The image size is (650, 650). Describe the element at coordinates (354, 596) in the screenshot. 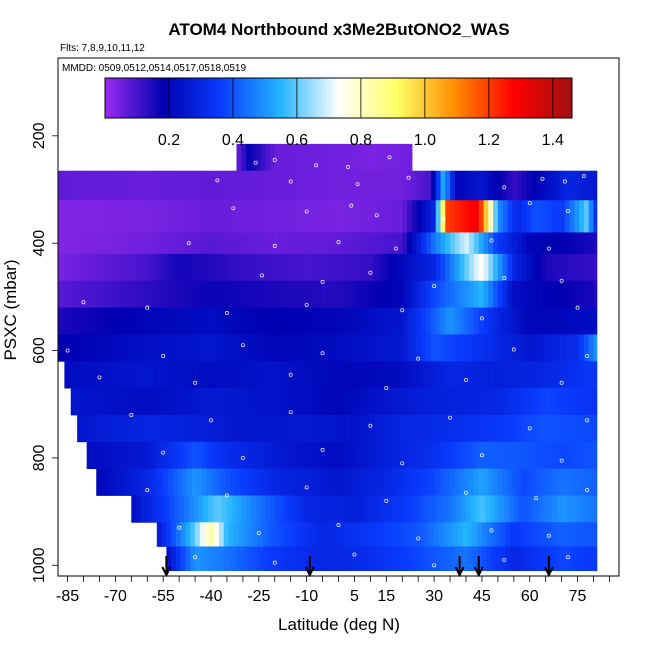

I see `x-tick-label: 5` at that location.